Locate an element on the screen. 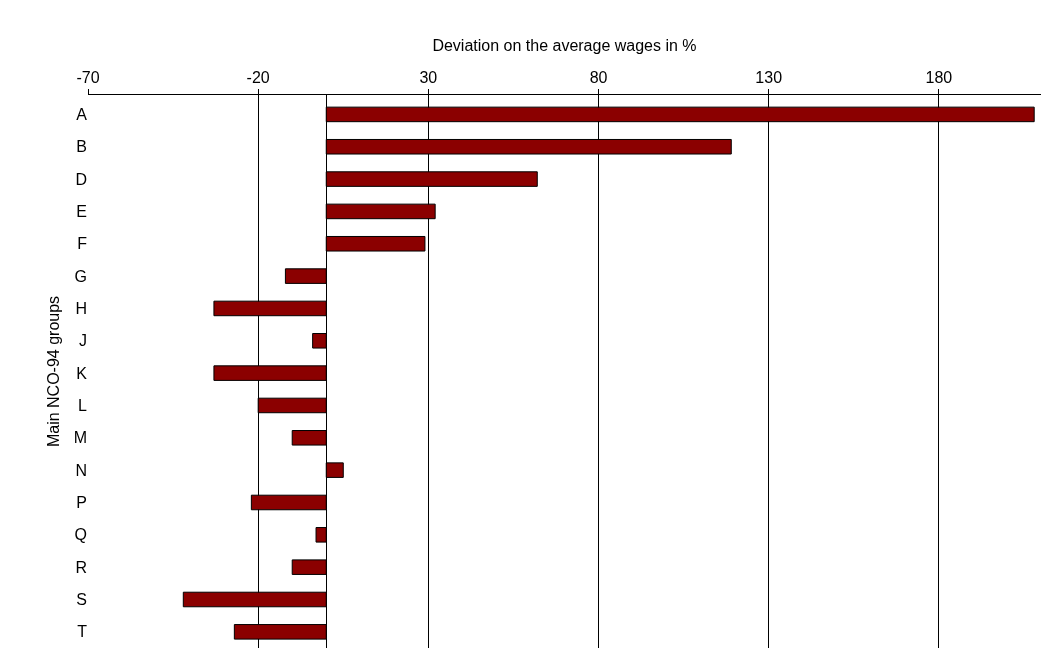 The image size is (1063, 652). y-axis-title: Main NCO-94 groups is located at coordinates (53, 371).